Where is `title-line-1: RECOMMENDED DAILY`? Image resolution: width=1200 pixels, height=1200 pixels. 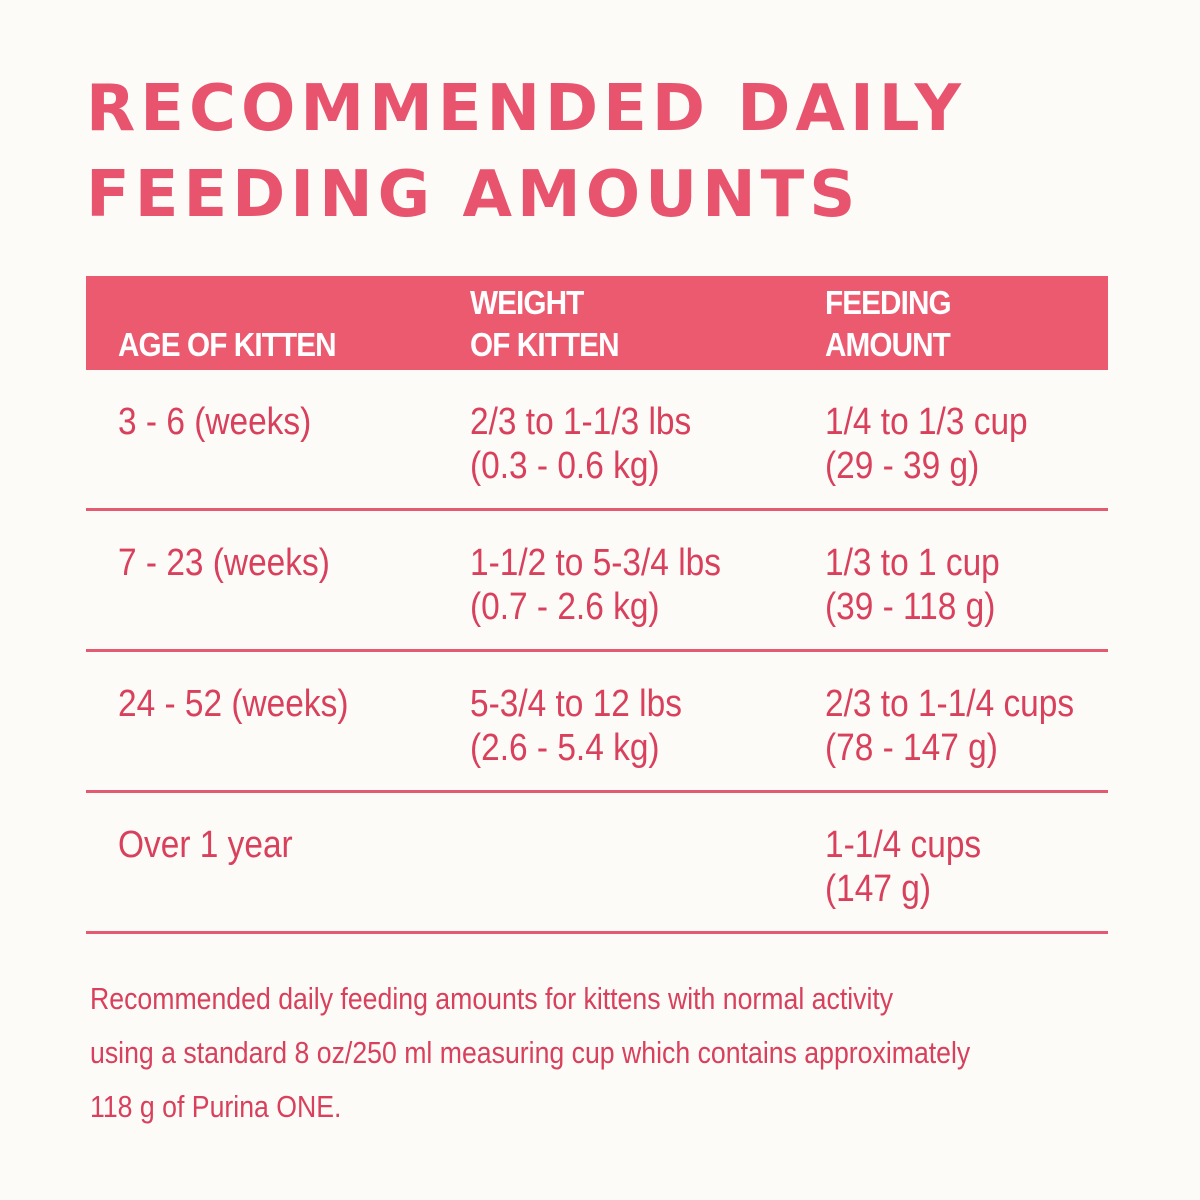
title-line-1: RECOMMENDED DAILY is located at coordinates (526, 109).